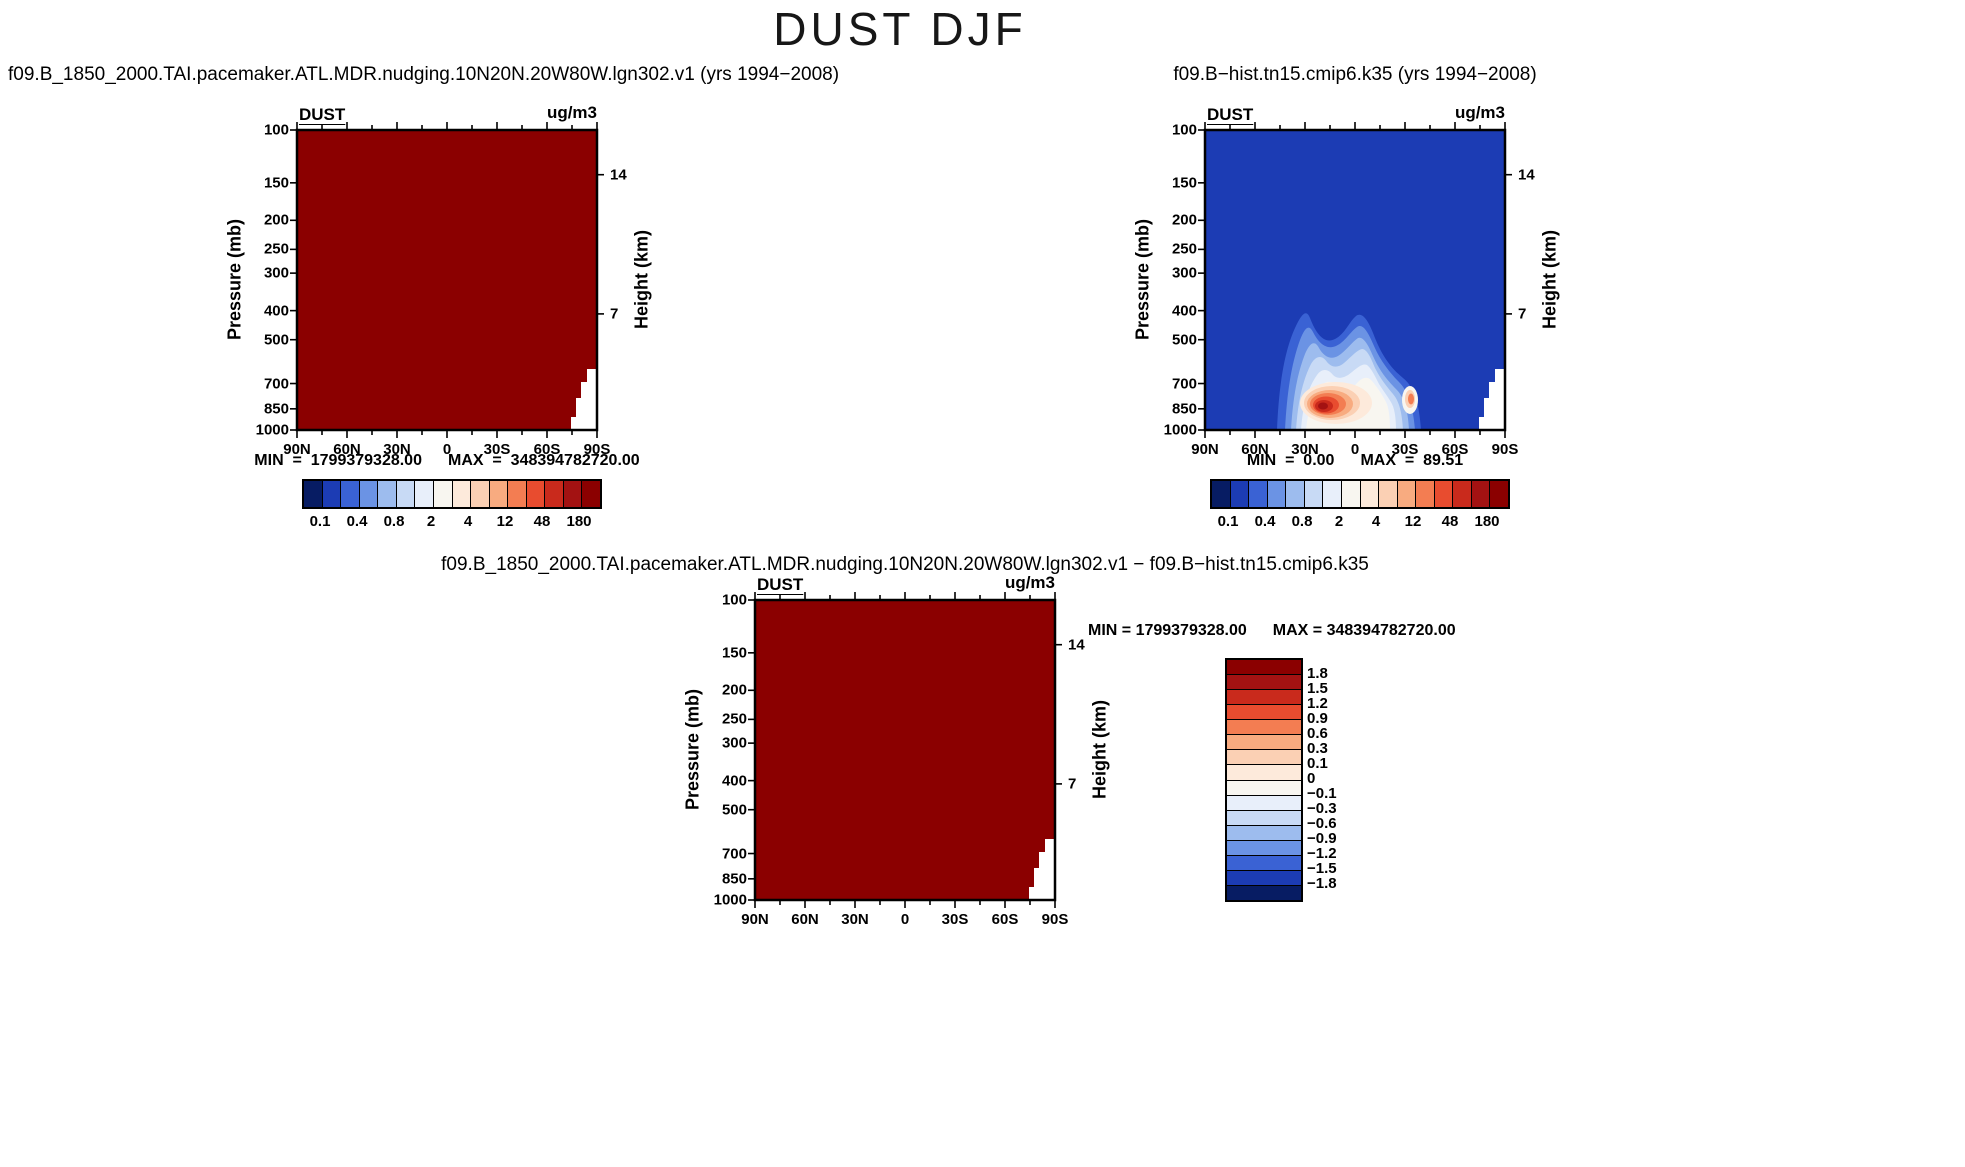  Describe the element at coordinates (1535, 280) in the screenshot. I see `reference-height-ticks: 14 7` at that location.